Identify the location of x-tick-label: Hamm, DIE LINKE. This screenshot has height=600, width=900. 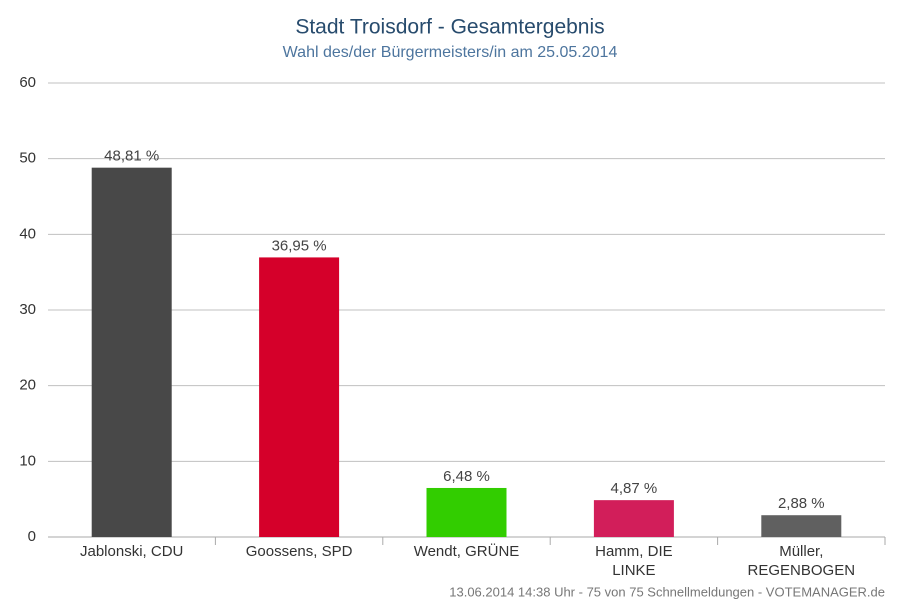
(634, 561).